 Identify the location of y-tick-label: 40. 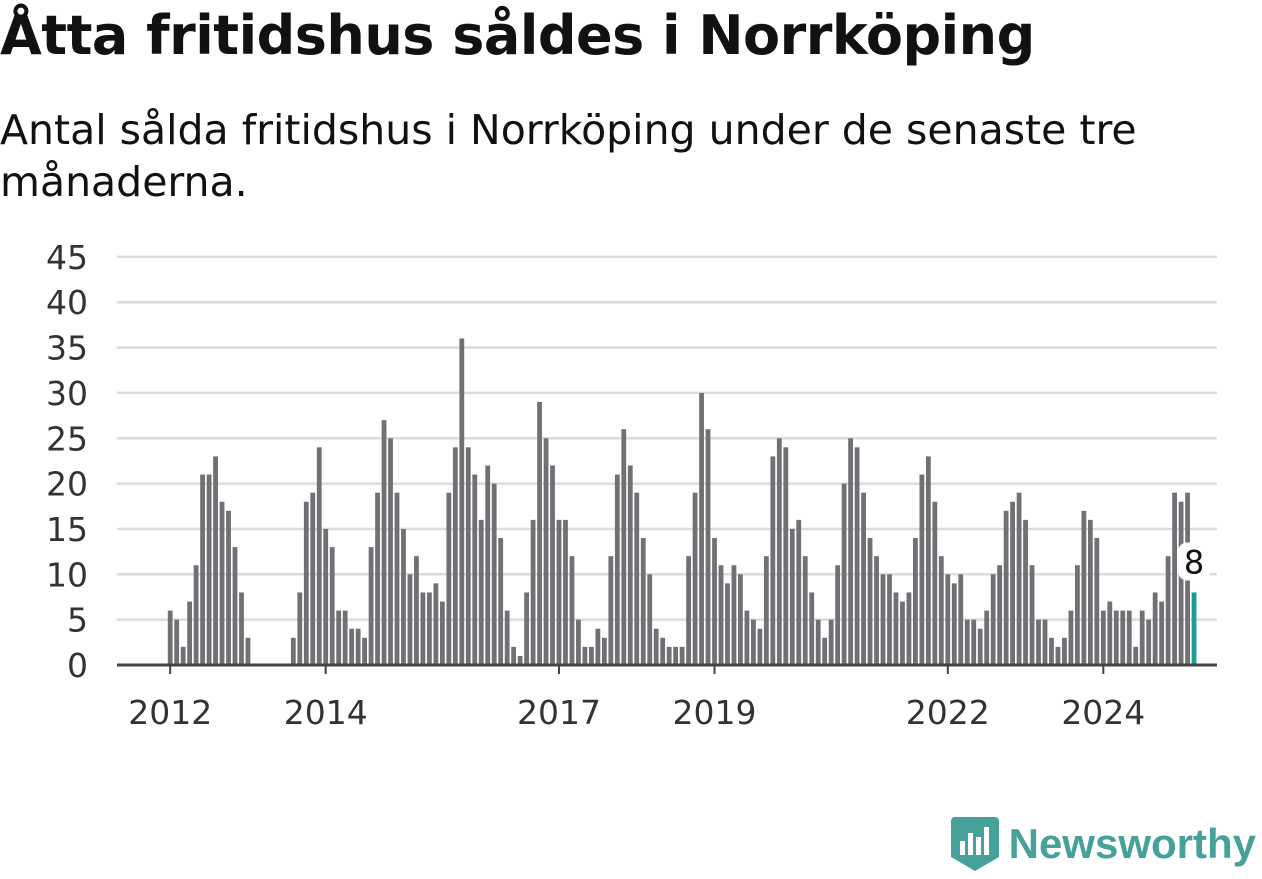
(67, 302).